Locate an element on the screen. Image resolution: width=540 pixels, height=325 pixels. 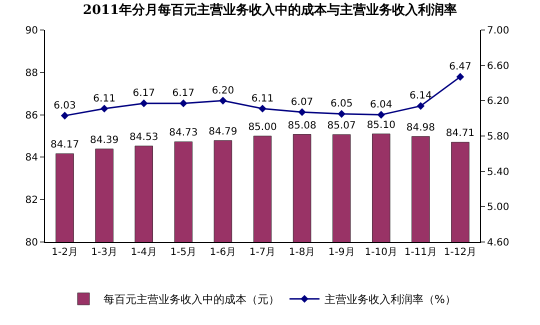
x-tick-label: 1-11月 is located at coordinates (421, 252).